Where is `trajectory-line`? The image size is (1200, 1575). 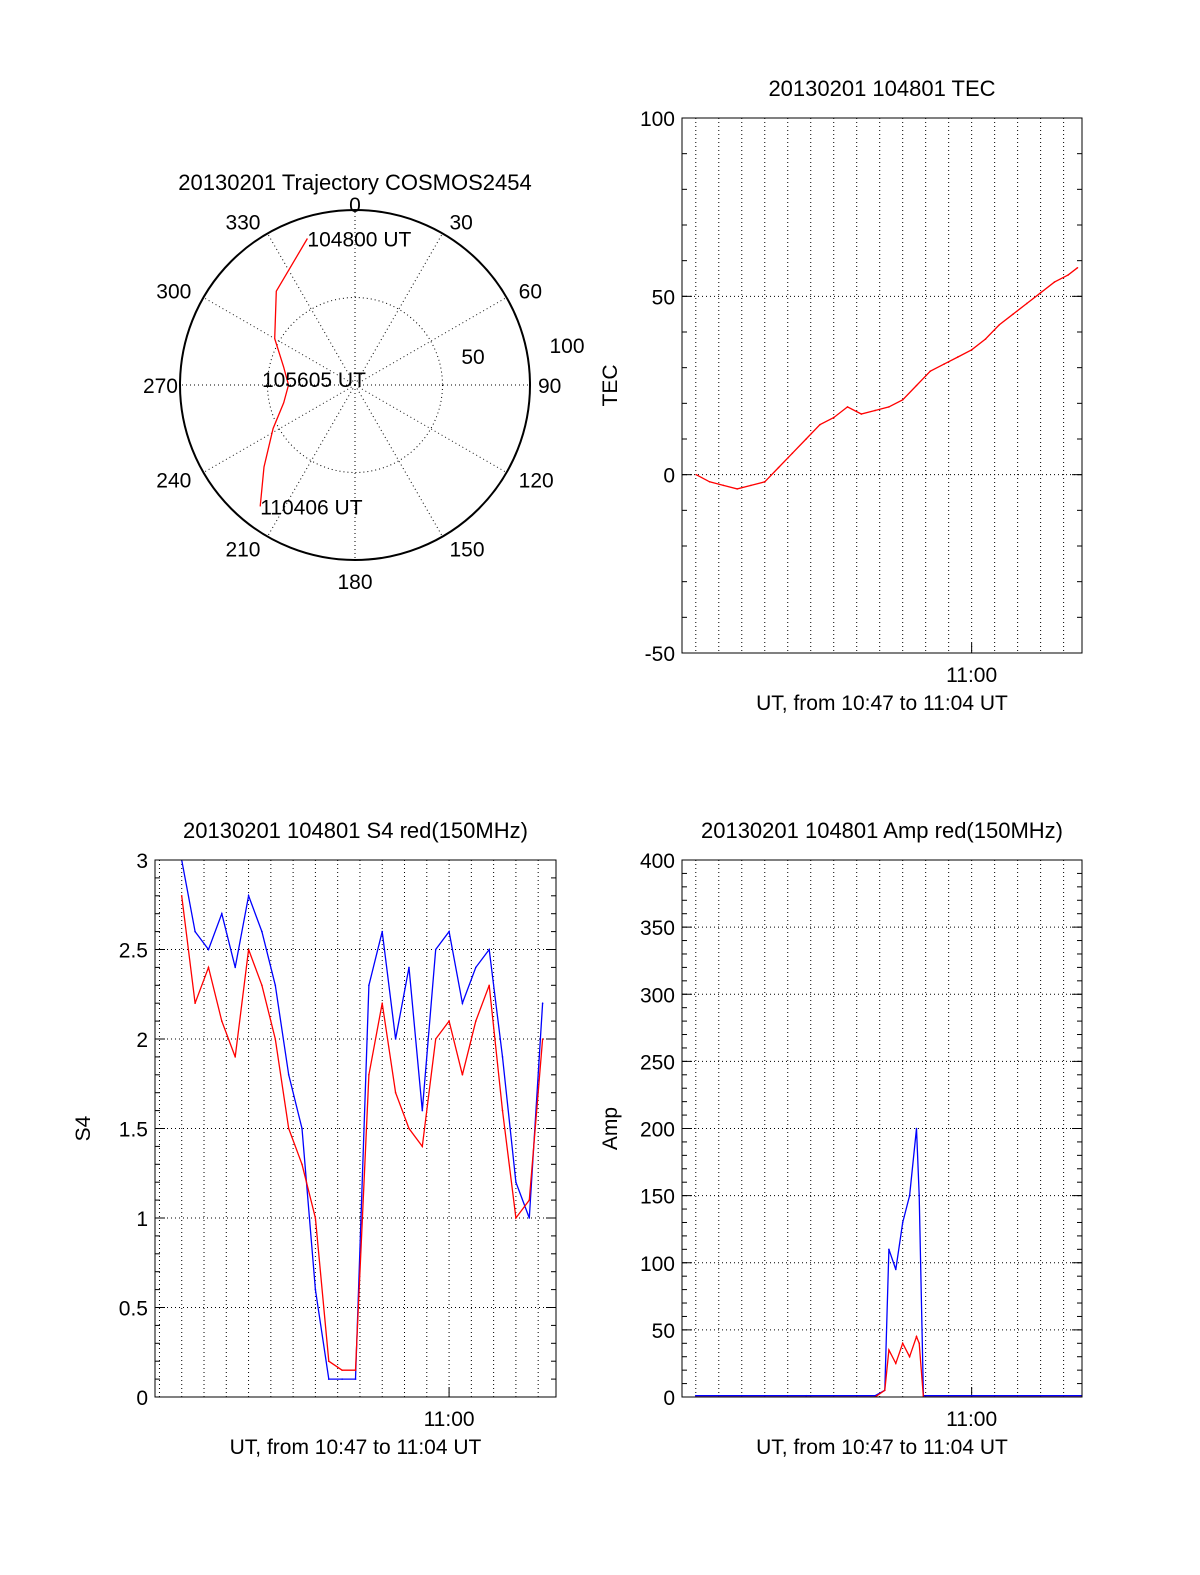
trajectory-line is located at coordinates (283, 372).